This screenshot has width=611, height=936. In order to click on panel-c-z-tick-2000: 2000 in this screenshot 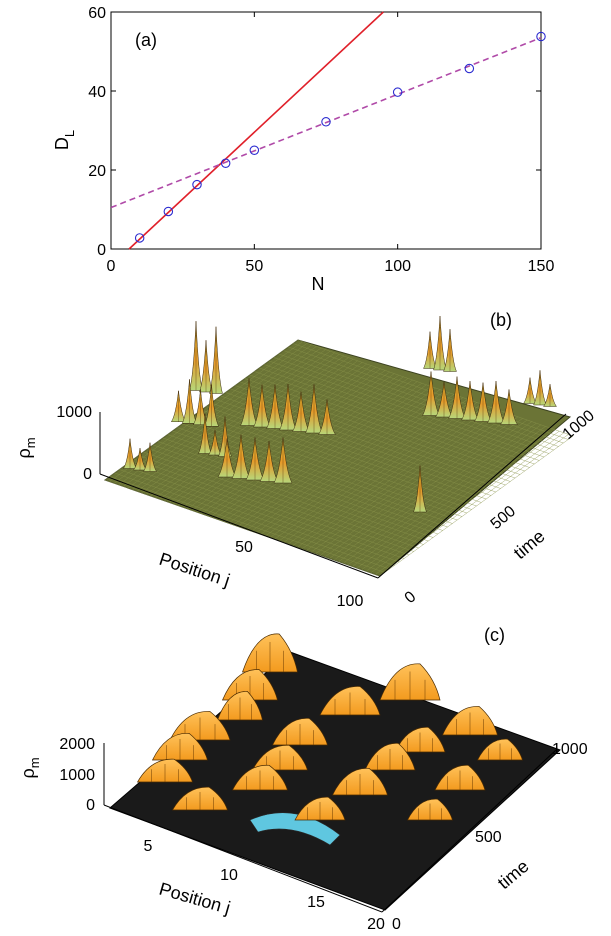, I will do `click(77, 744)`.